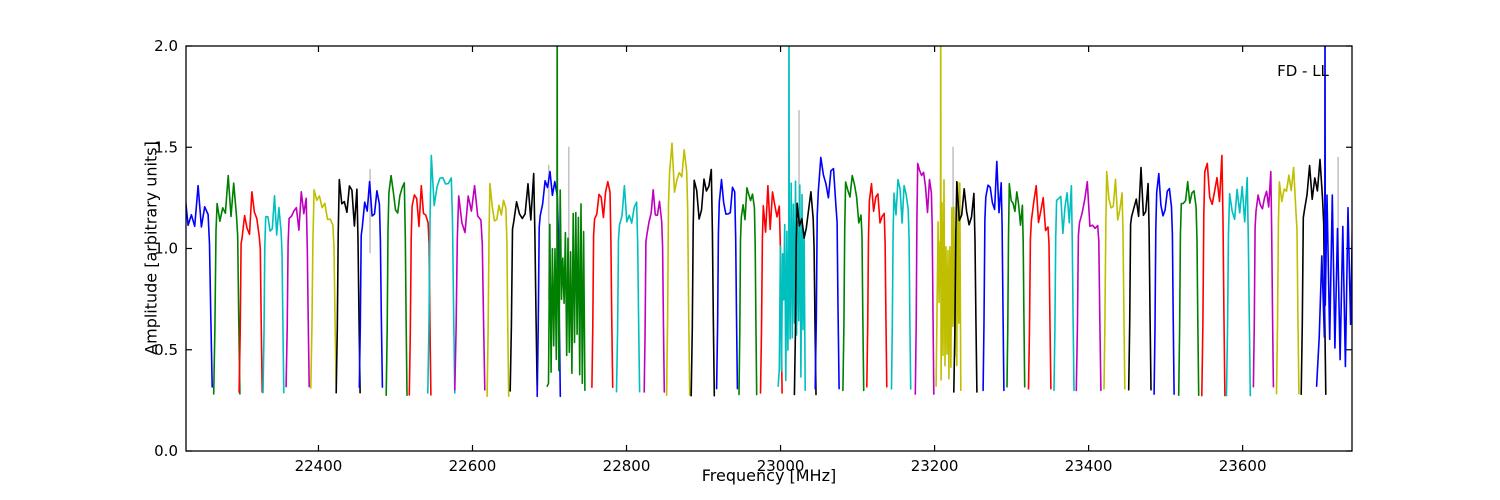 The image size is (1500, 500). What do you see at coordinates (1303, 71) in the screenshot?
I see `corner-annotation: FD - LL` at bounding box center [1303, 71].